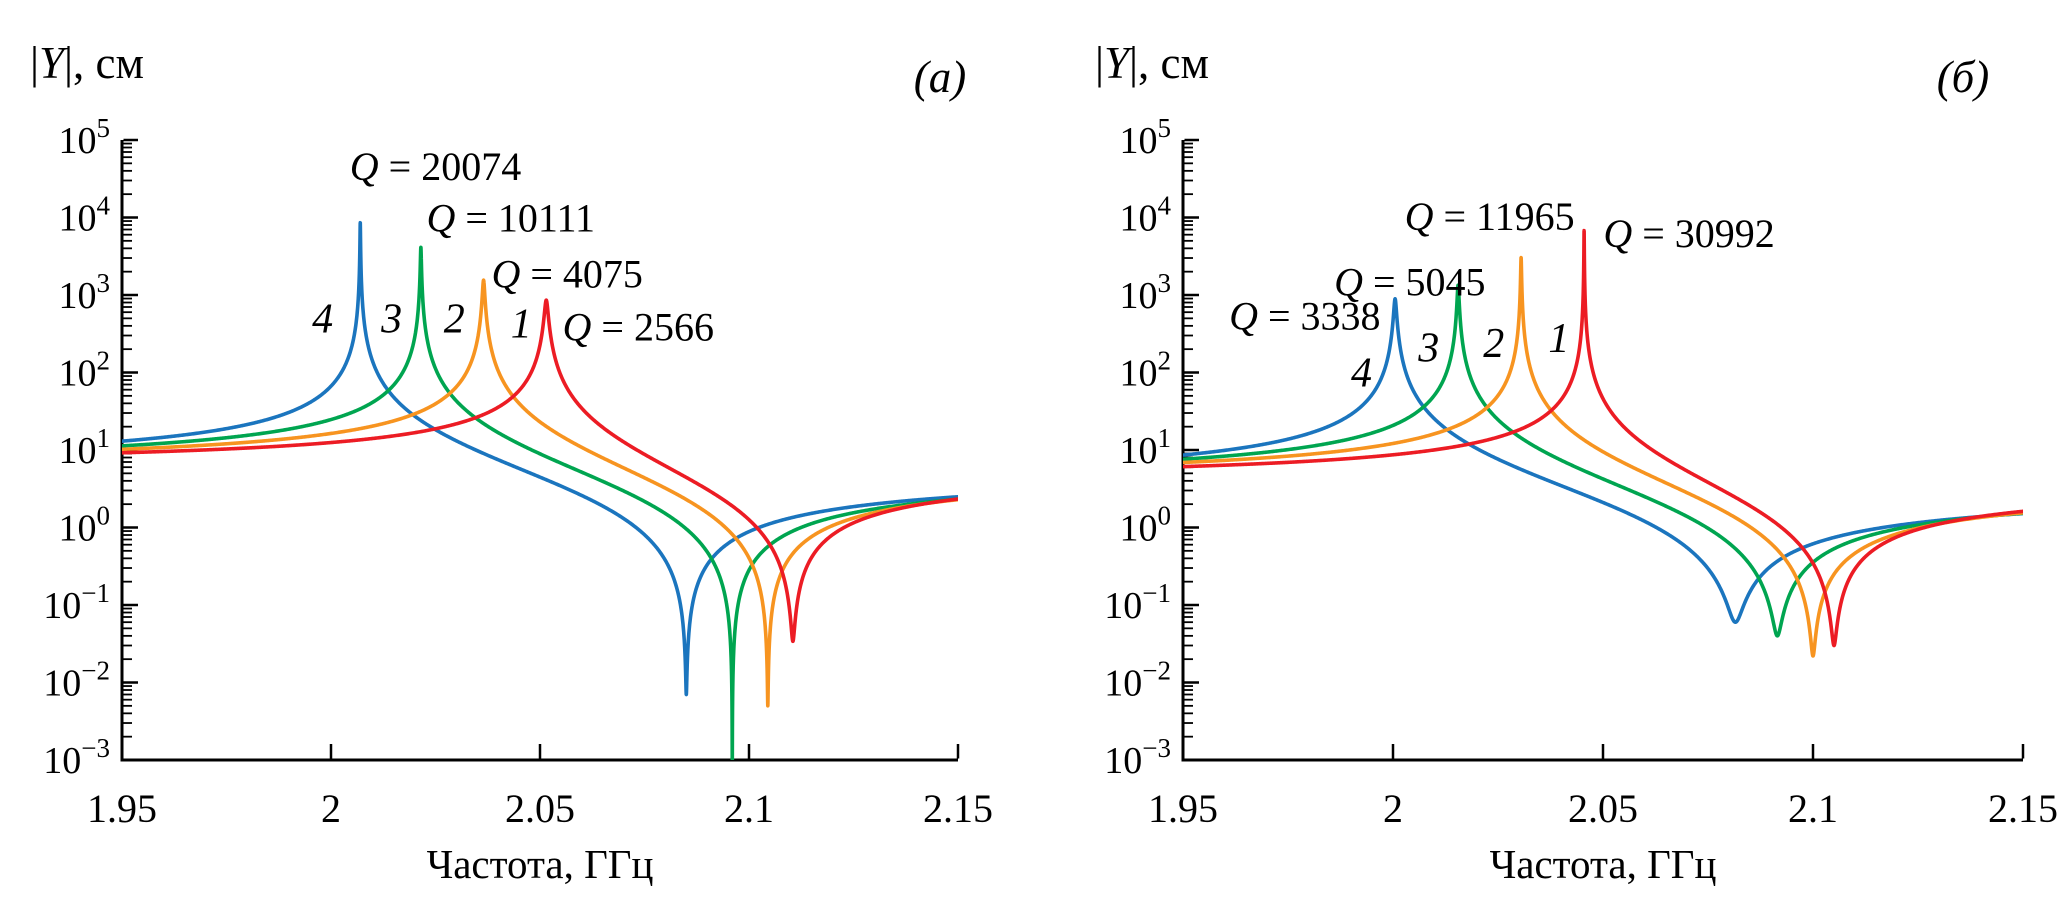  Describe the element at coordinates (1304, 316) in the screenshot. I see `q-annotation-4: Q = 3338` at that location.